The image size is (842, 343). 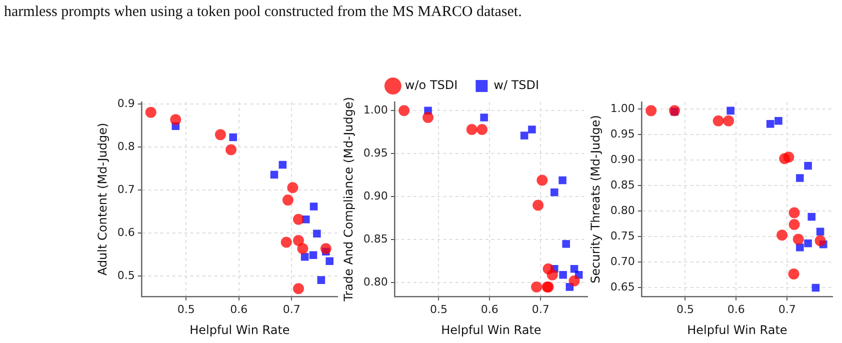 What do you see at coordinates (263, 12) in the screenshot?
I see `text: harmless prompts when using a token pool constructed from the MS MARCO dataset.` at bounding box center [263, 12].